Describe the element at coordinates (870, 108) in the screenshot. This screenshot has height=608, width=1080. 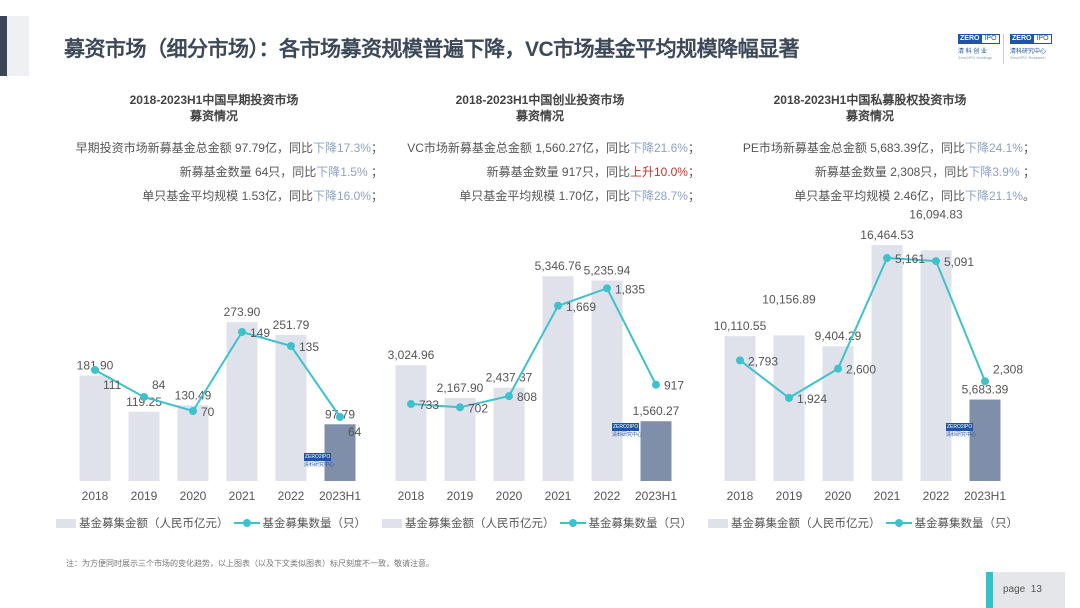
I see `panel-title-pe: 2018-2023H1中国私募股权投资市场 募资情况` at that location.